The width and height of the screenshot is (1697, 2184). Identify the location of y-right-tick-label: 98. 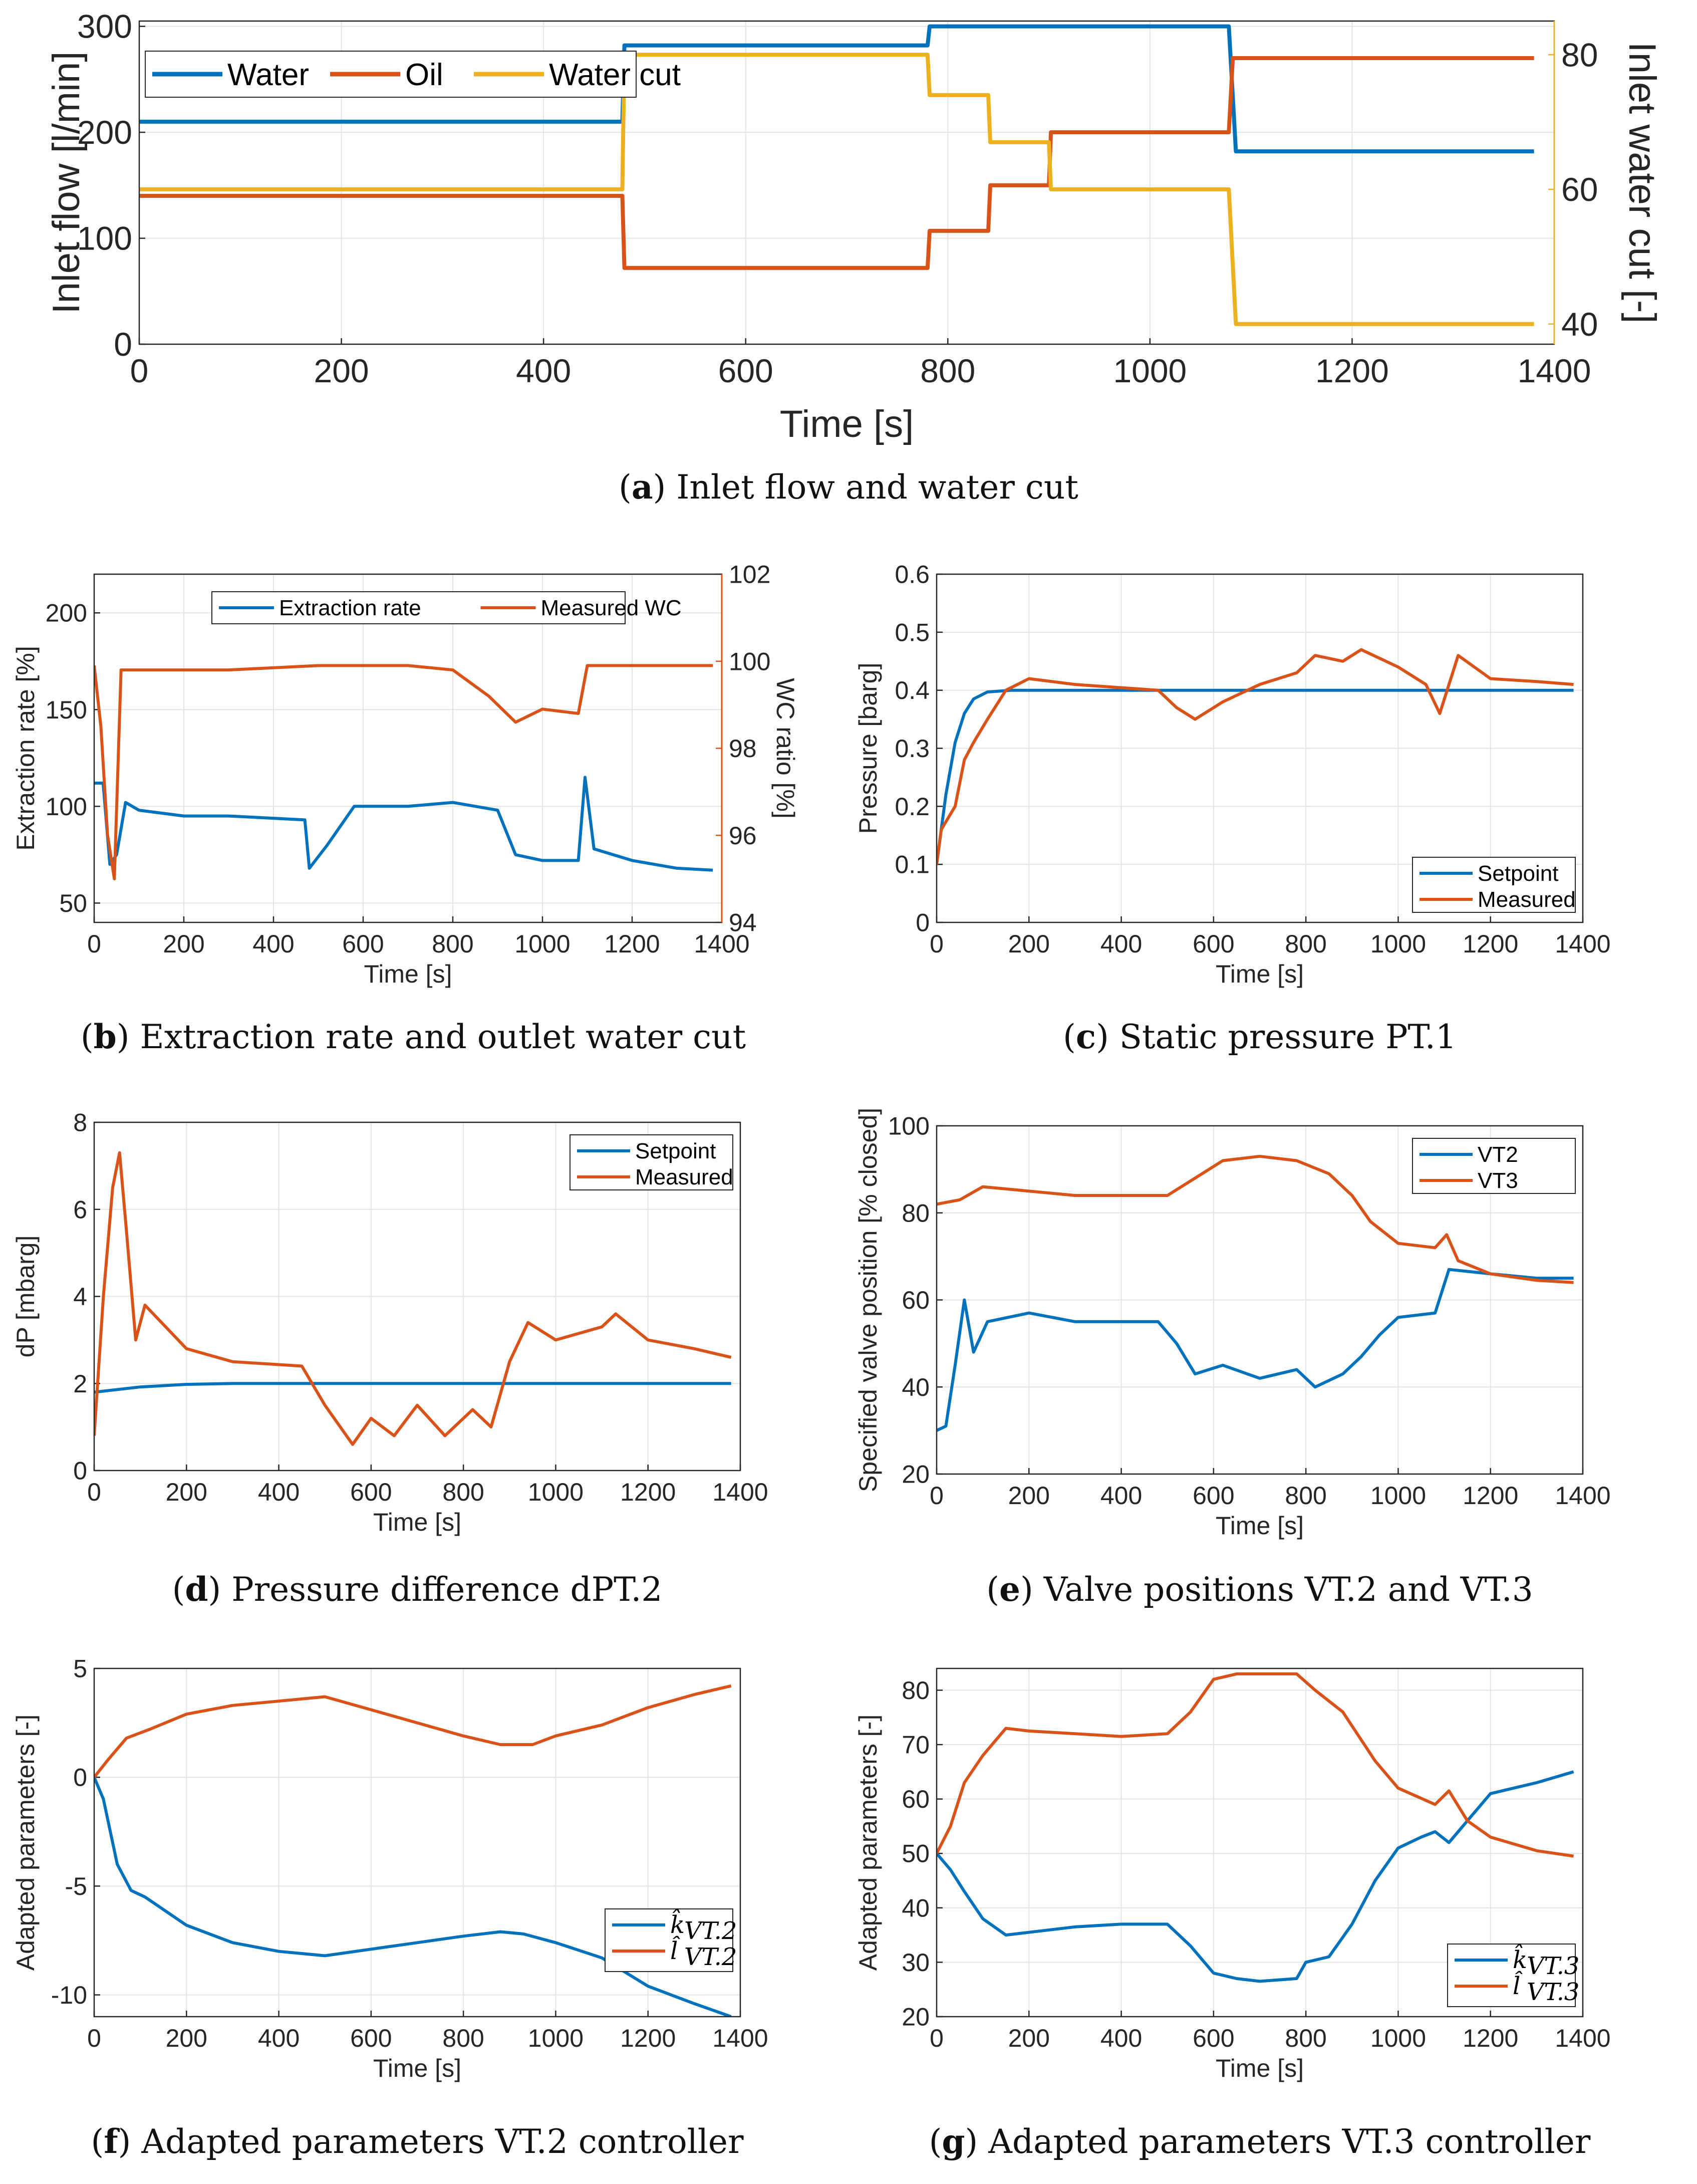
(743, 749).